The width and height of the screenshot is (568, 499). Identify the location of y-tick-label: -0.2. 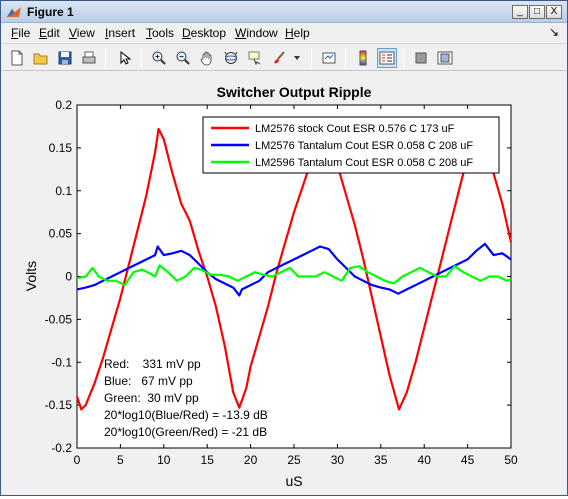
(61, 448).